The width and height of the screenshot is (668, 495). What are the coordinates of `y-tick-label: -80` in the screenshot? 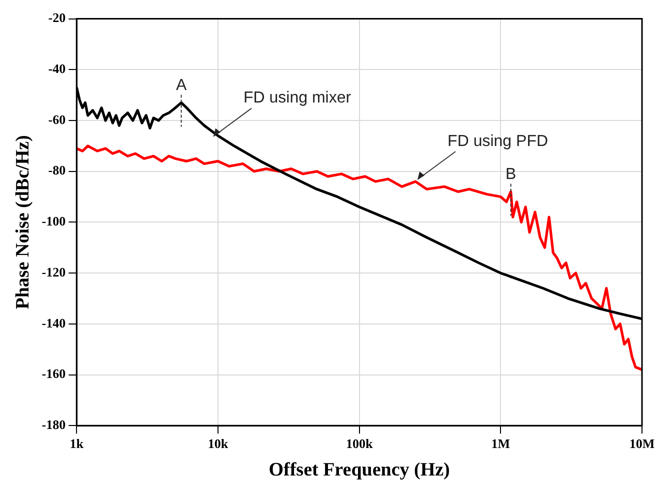 It's located at (57, 170).